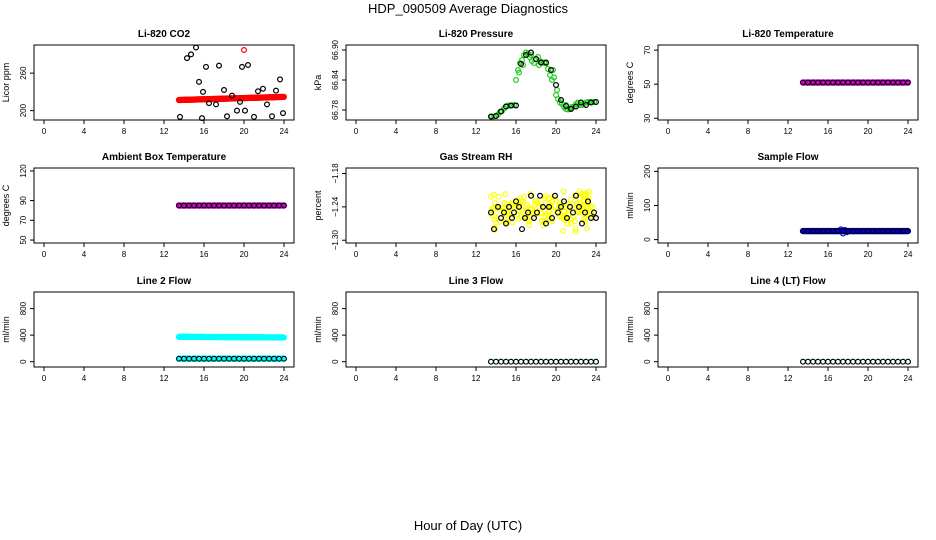 The image size is (936, 540). What do you see at coordinates (23, 110) in the screenshot?
I see `y-tick-label: 200` at bounding box center [23, 110].